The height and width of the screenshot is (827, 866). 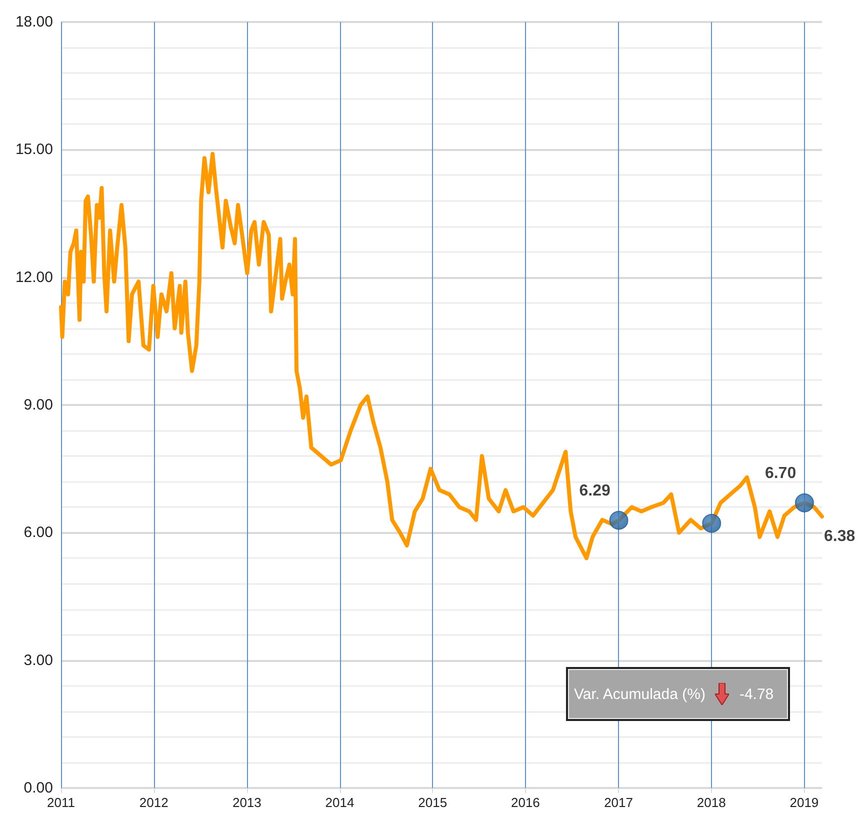 I want to click on x-tick-label: 2011, so click(x=61, y=802).